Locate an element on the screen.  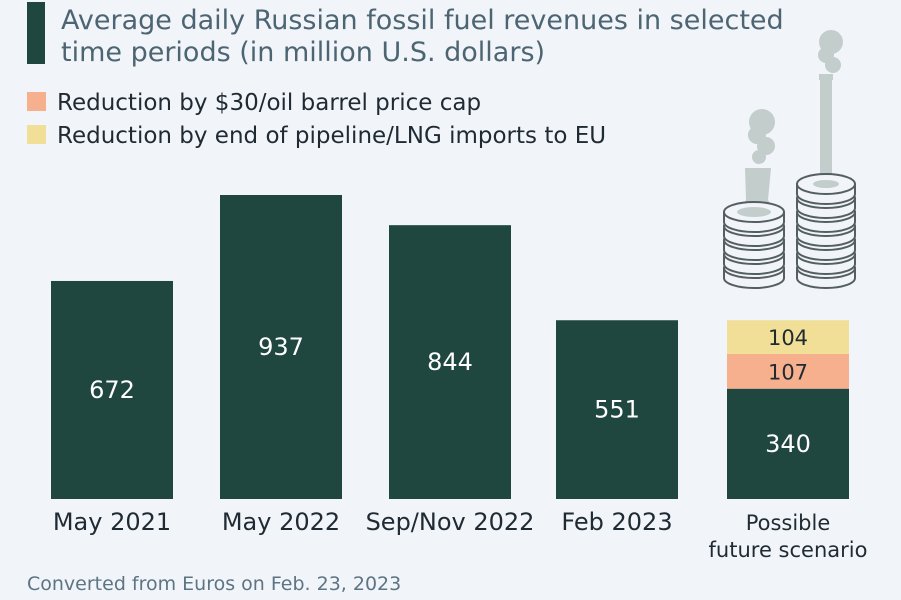
category-label-4-line-1: future scenario is located at coordinates (788, 550).